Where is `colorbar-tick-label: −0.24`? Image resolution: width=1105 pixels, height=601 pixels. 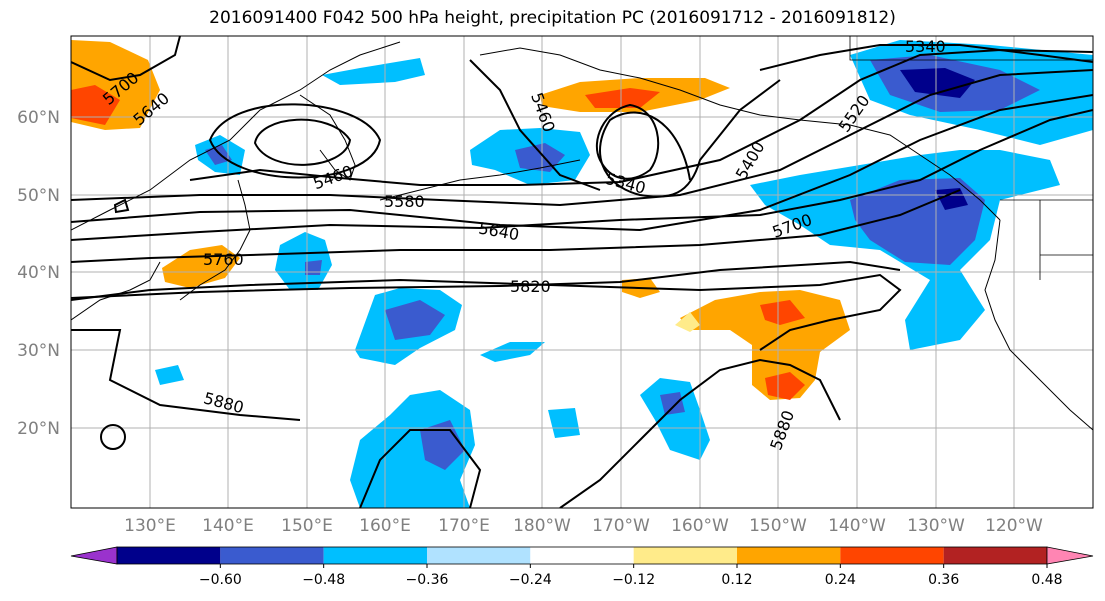
colorbar-tick-label: −0.24 is located at coordinates (530, 580).